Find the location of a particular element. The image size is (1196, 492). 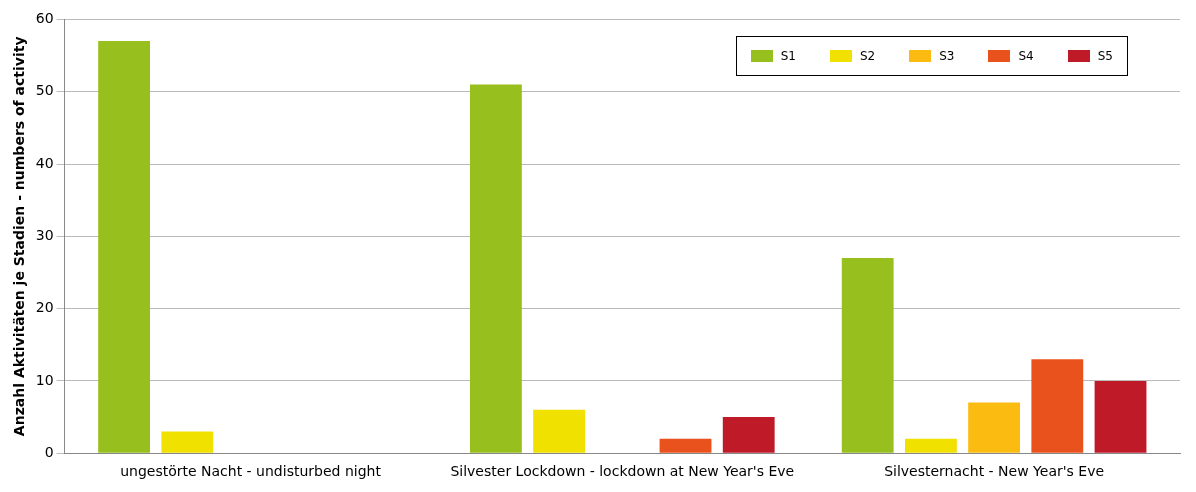

x-tick-label: Silvester Lockdown - lockdown at New Year's Eve is located at coordinates (622, 471).